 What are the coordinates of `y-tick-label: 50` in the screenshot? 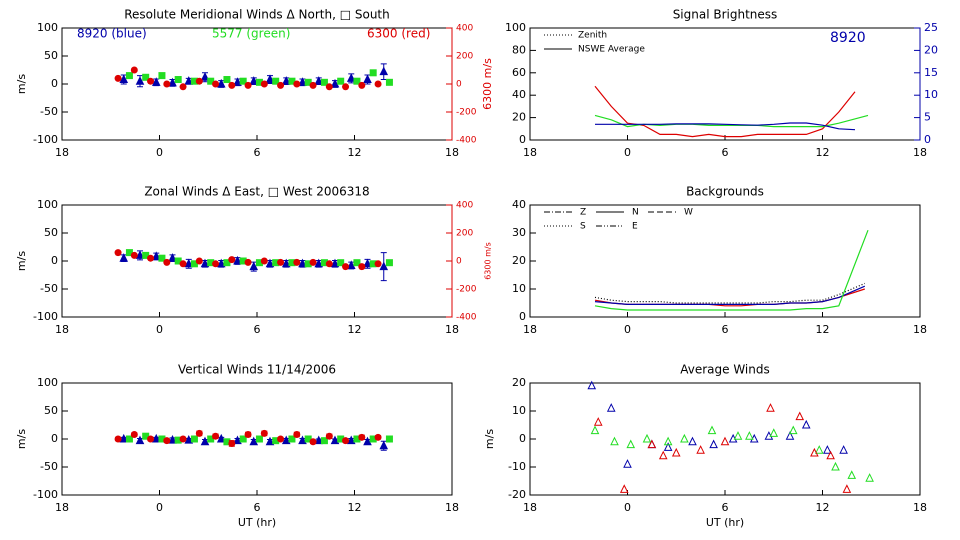 It's located at (51, 232).